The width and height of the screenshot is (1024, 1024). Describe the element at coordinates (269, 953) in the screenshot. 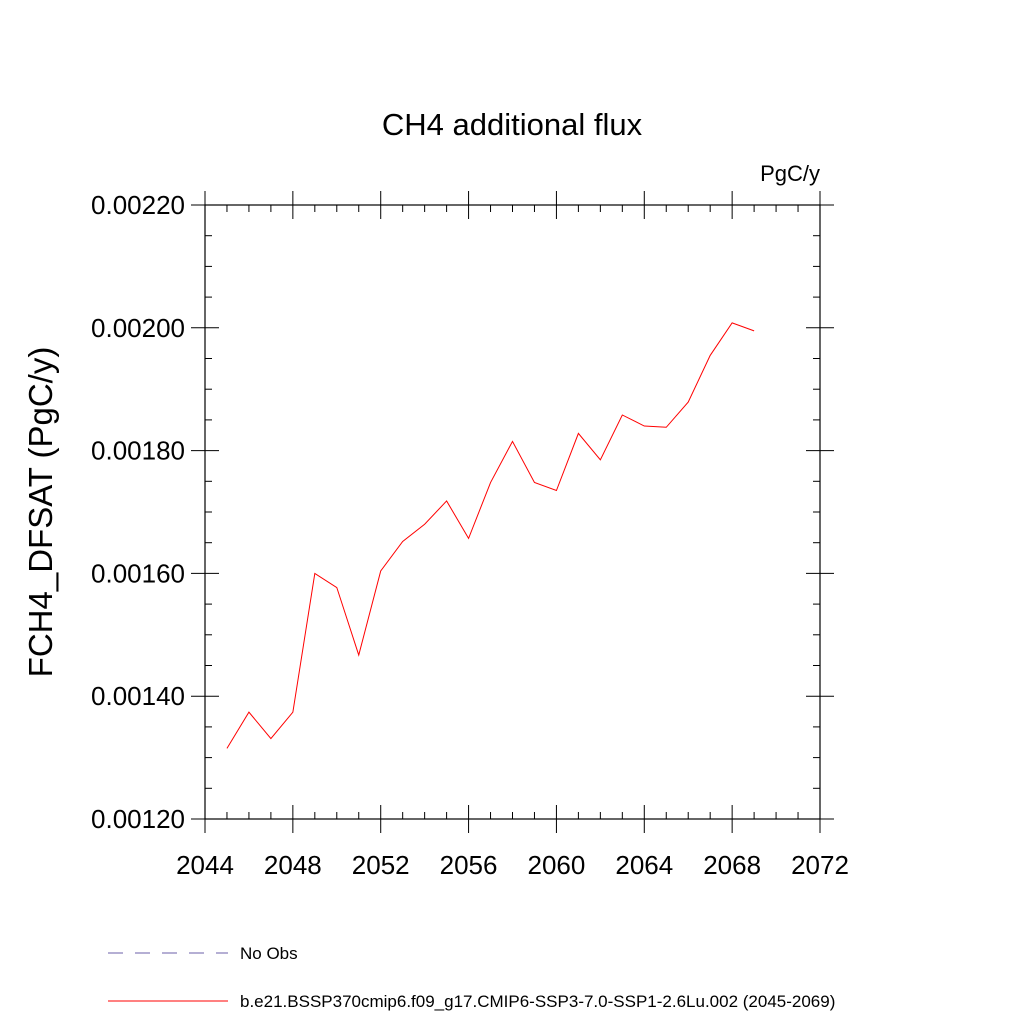

I see `legend-label-no-obs: No Obs` at that location.